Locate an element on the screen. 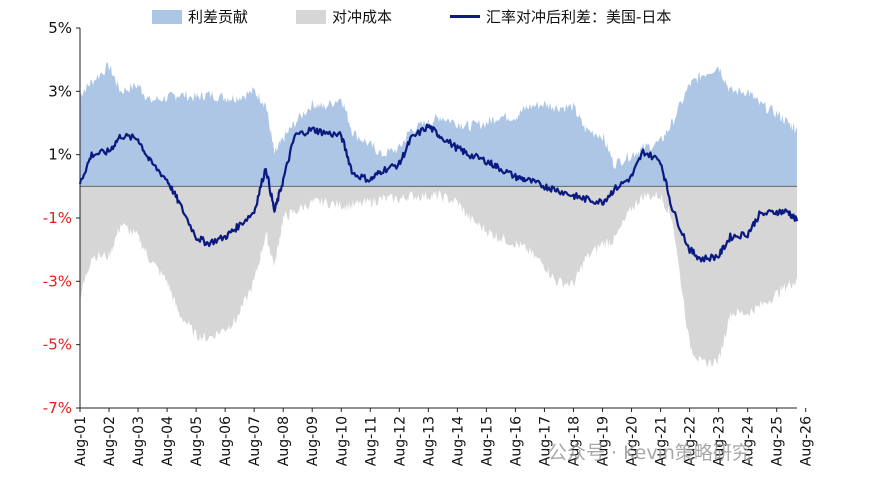 The image size is (881, 487). legend-label-contribution: 利差贡献 is located at coordinates (218, 17).